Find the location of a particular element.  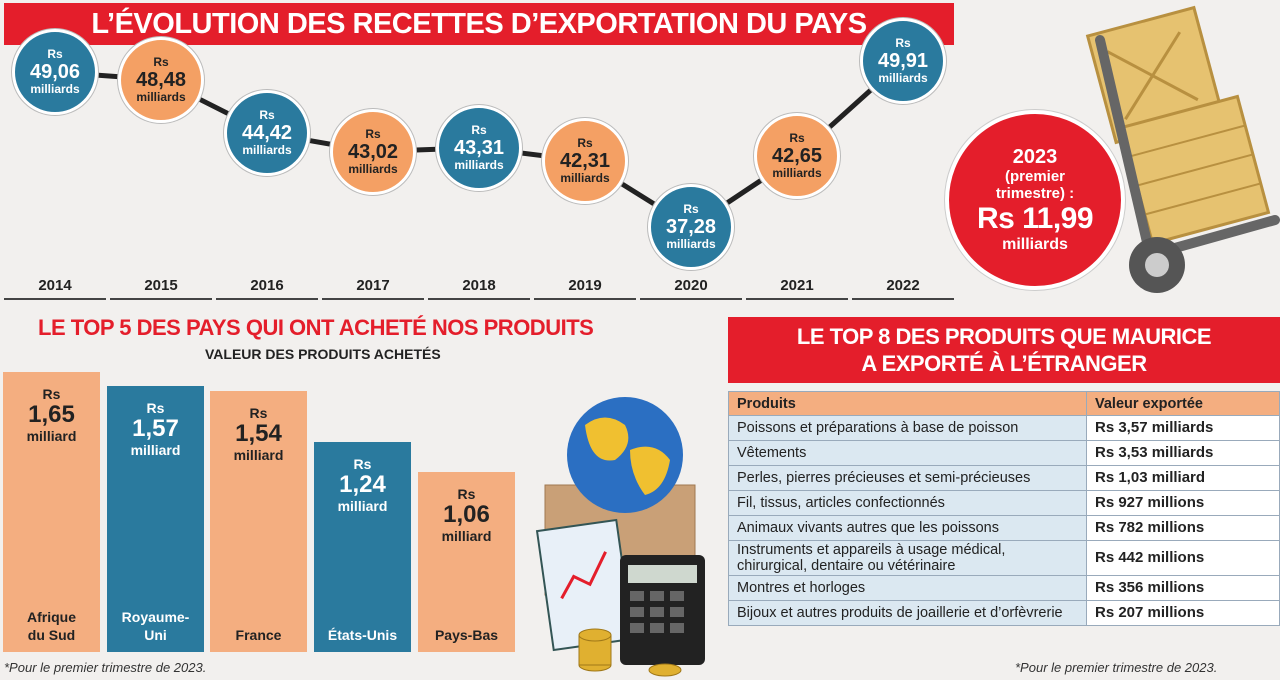

bar-4: Rs 1,24 milliard États-Unis is located at coordinates (362, 547).